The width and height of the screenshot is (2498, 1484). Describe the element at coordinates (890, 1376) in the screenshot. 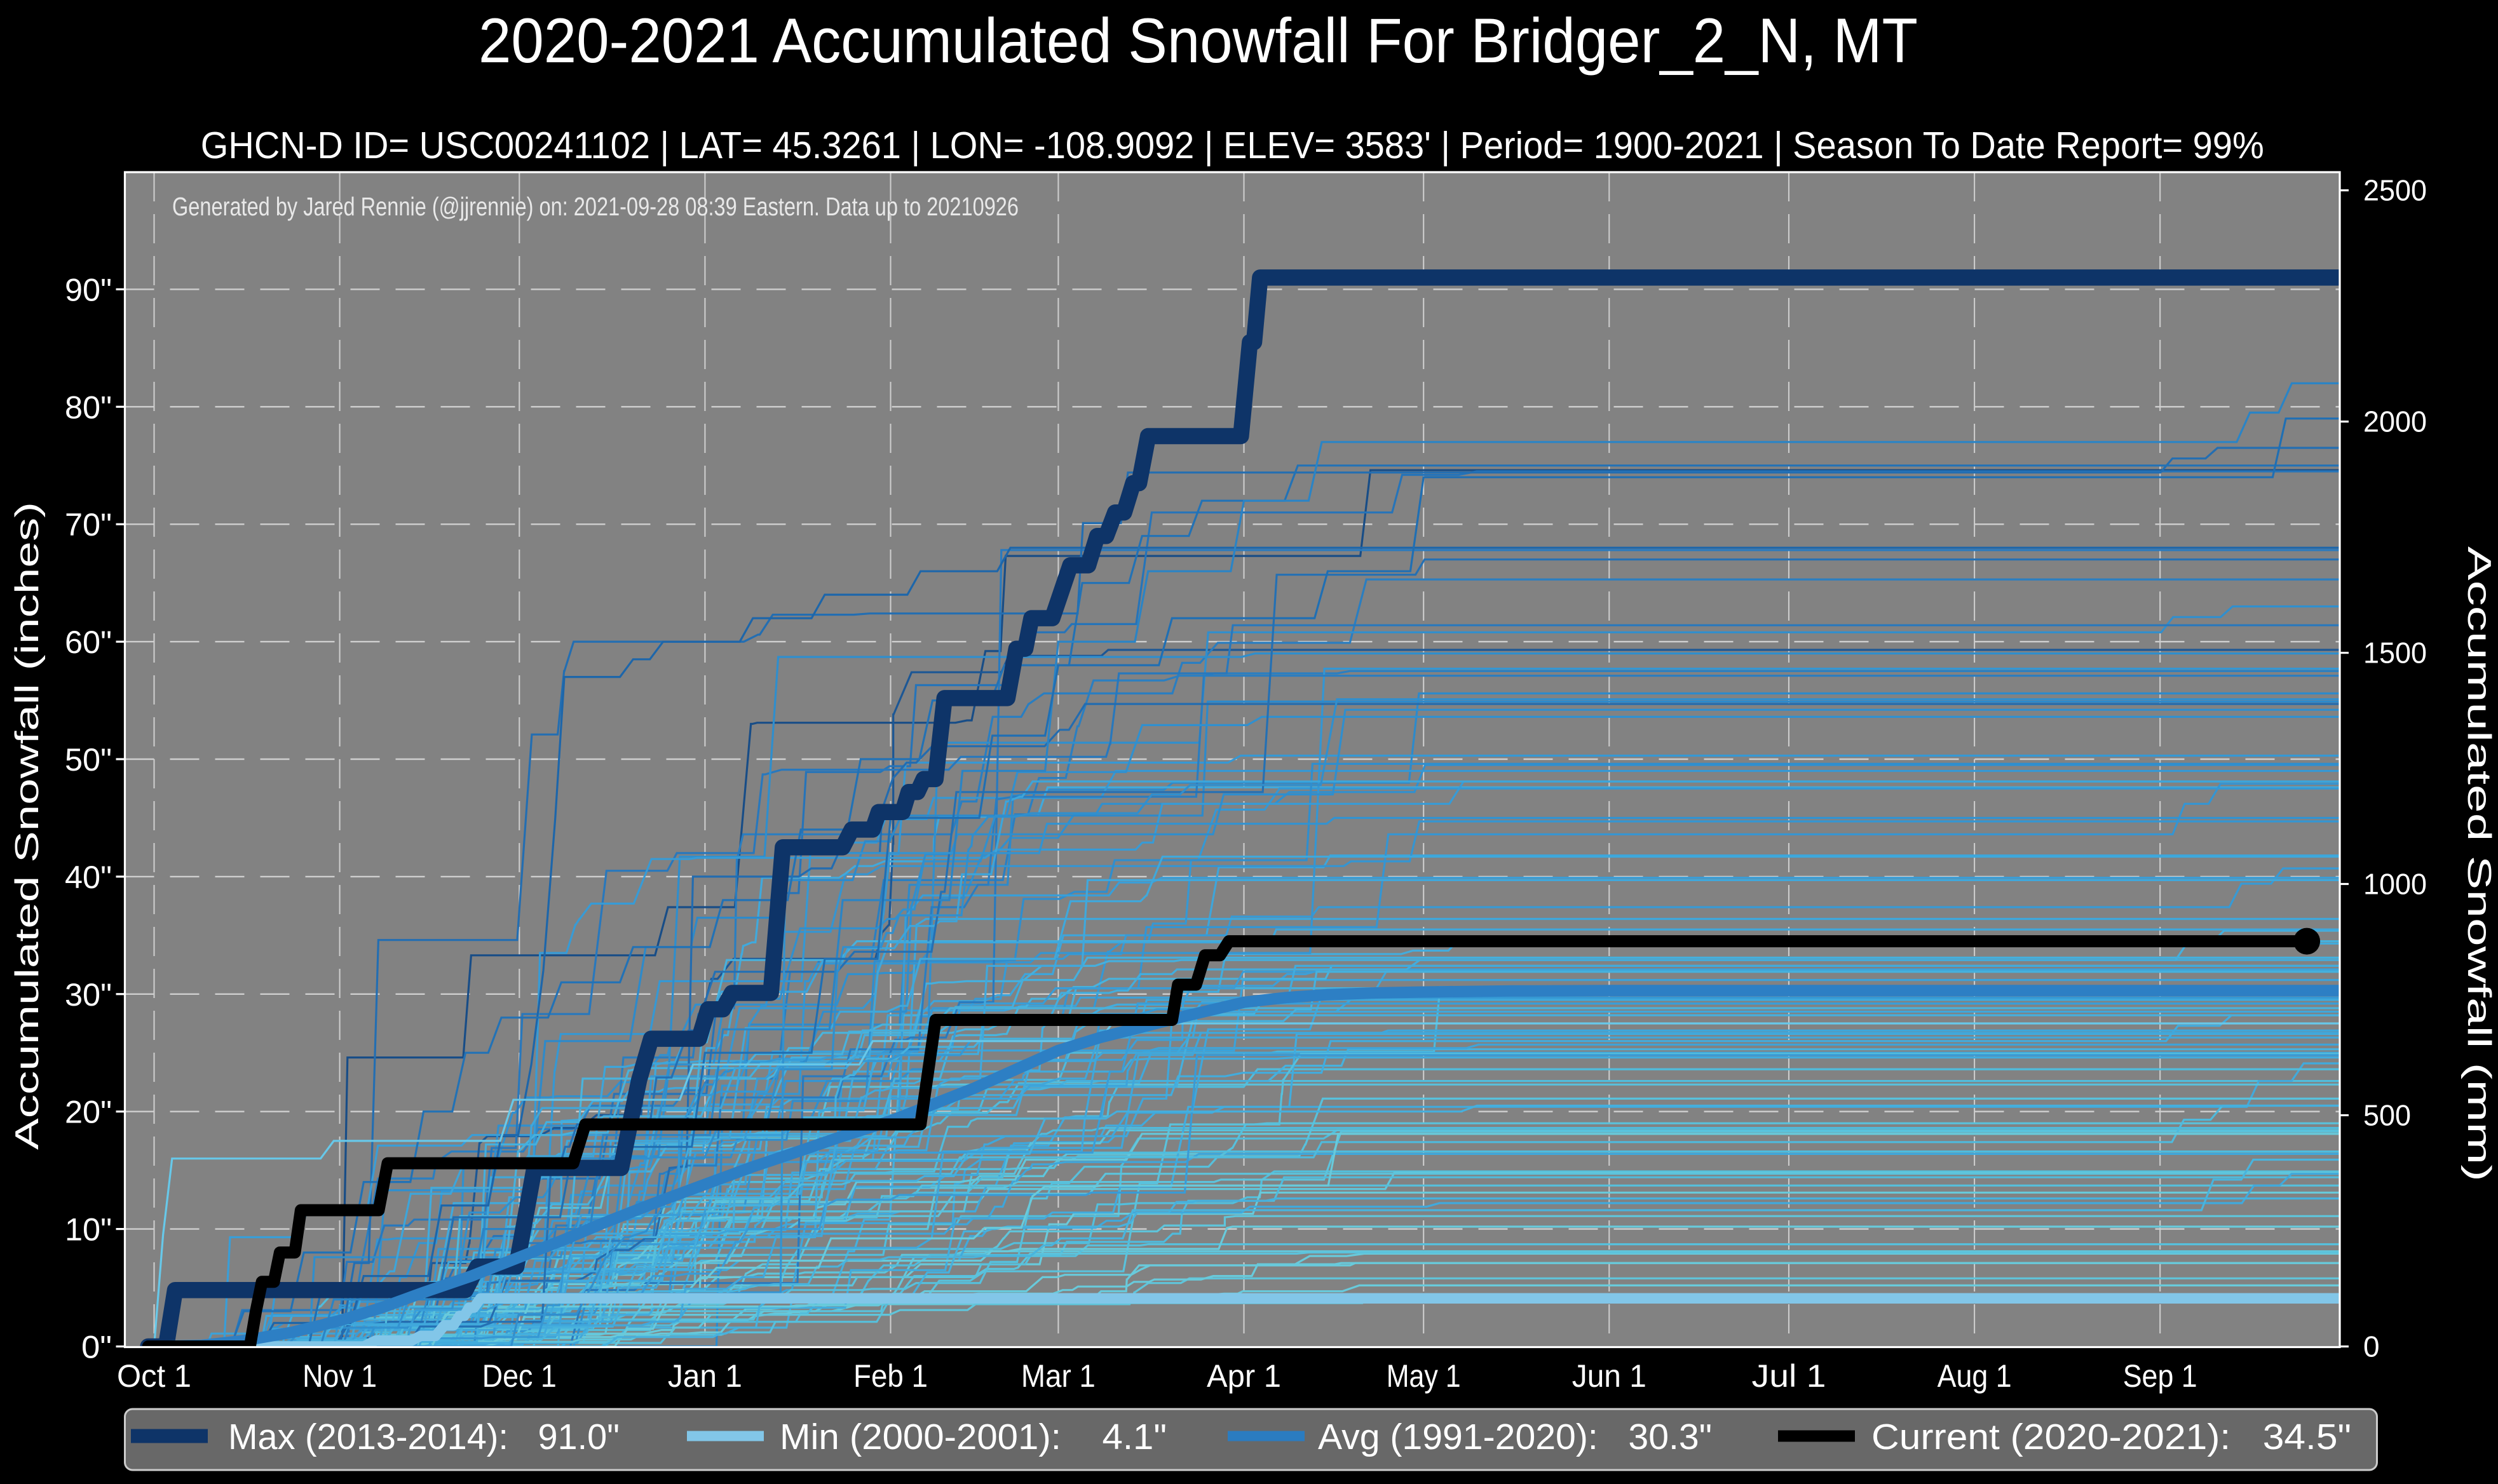

I see `svg-text: Feb 1` at that location.